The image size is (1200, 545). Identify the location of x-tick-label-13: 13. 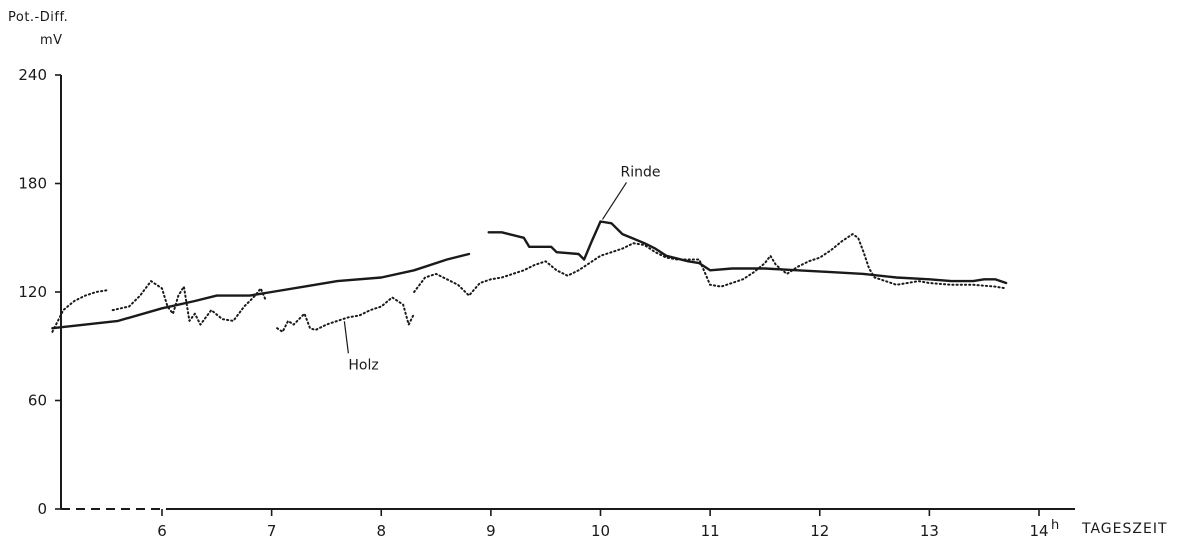
(929, 531).